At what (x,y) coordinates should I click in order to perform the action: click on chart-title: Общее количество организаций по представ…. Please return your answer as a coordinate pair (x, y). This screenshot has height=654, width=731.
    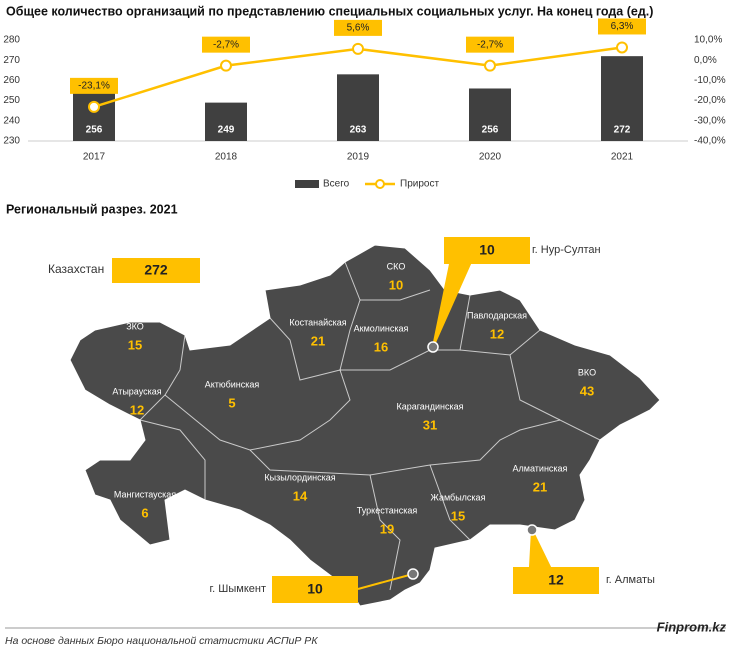
    Looking at the image, I should click on (329, 11).